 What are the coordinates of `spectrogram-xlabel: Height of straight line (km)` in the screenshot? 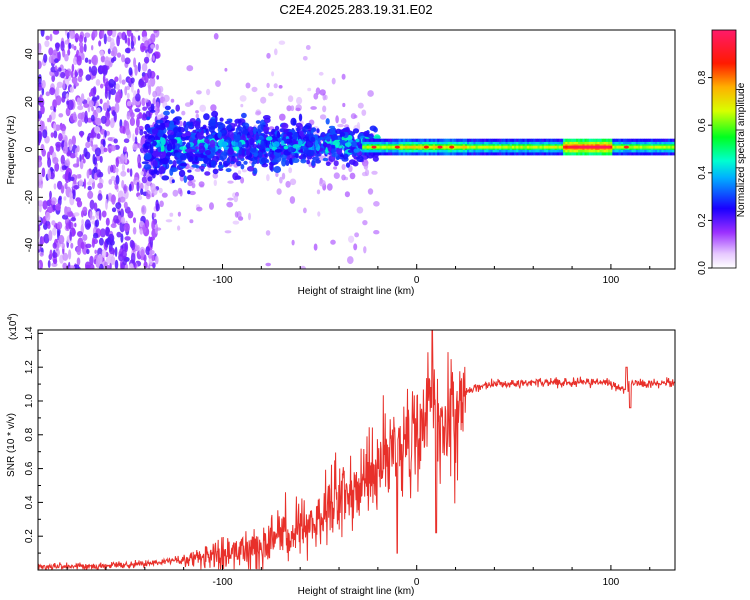 It's located at (356, 291).